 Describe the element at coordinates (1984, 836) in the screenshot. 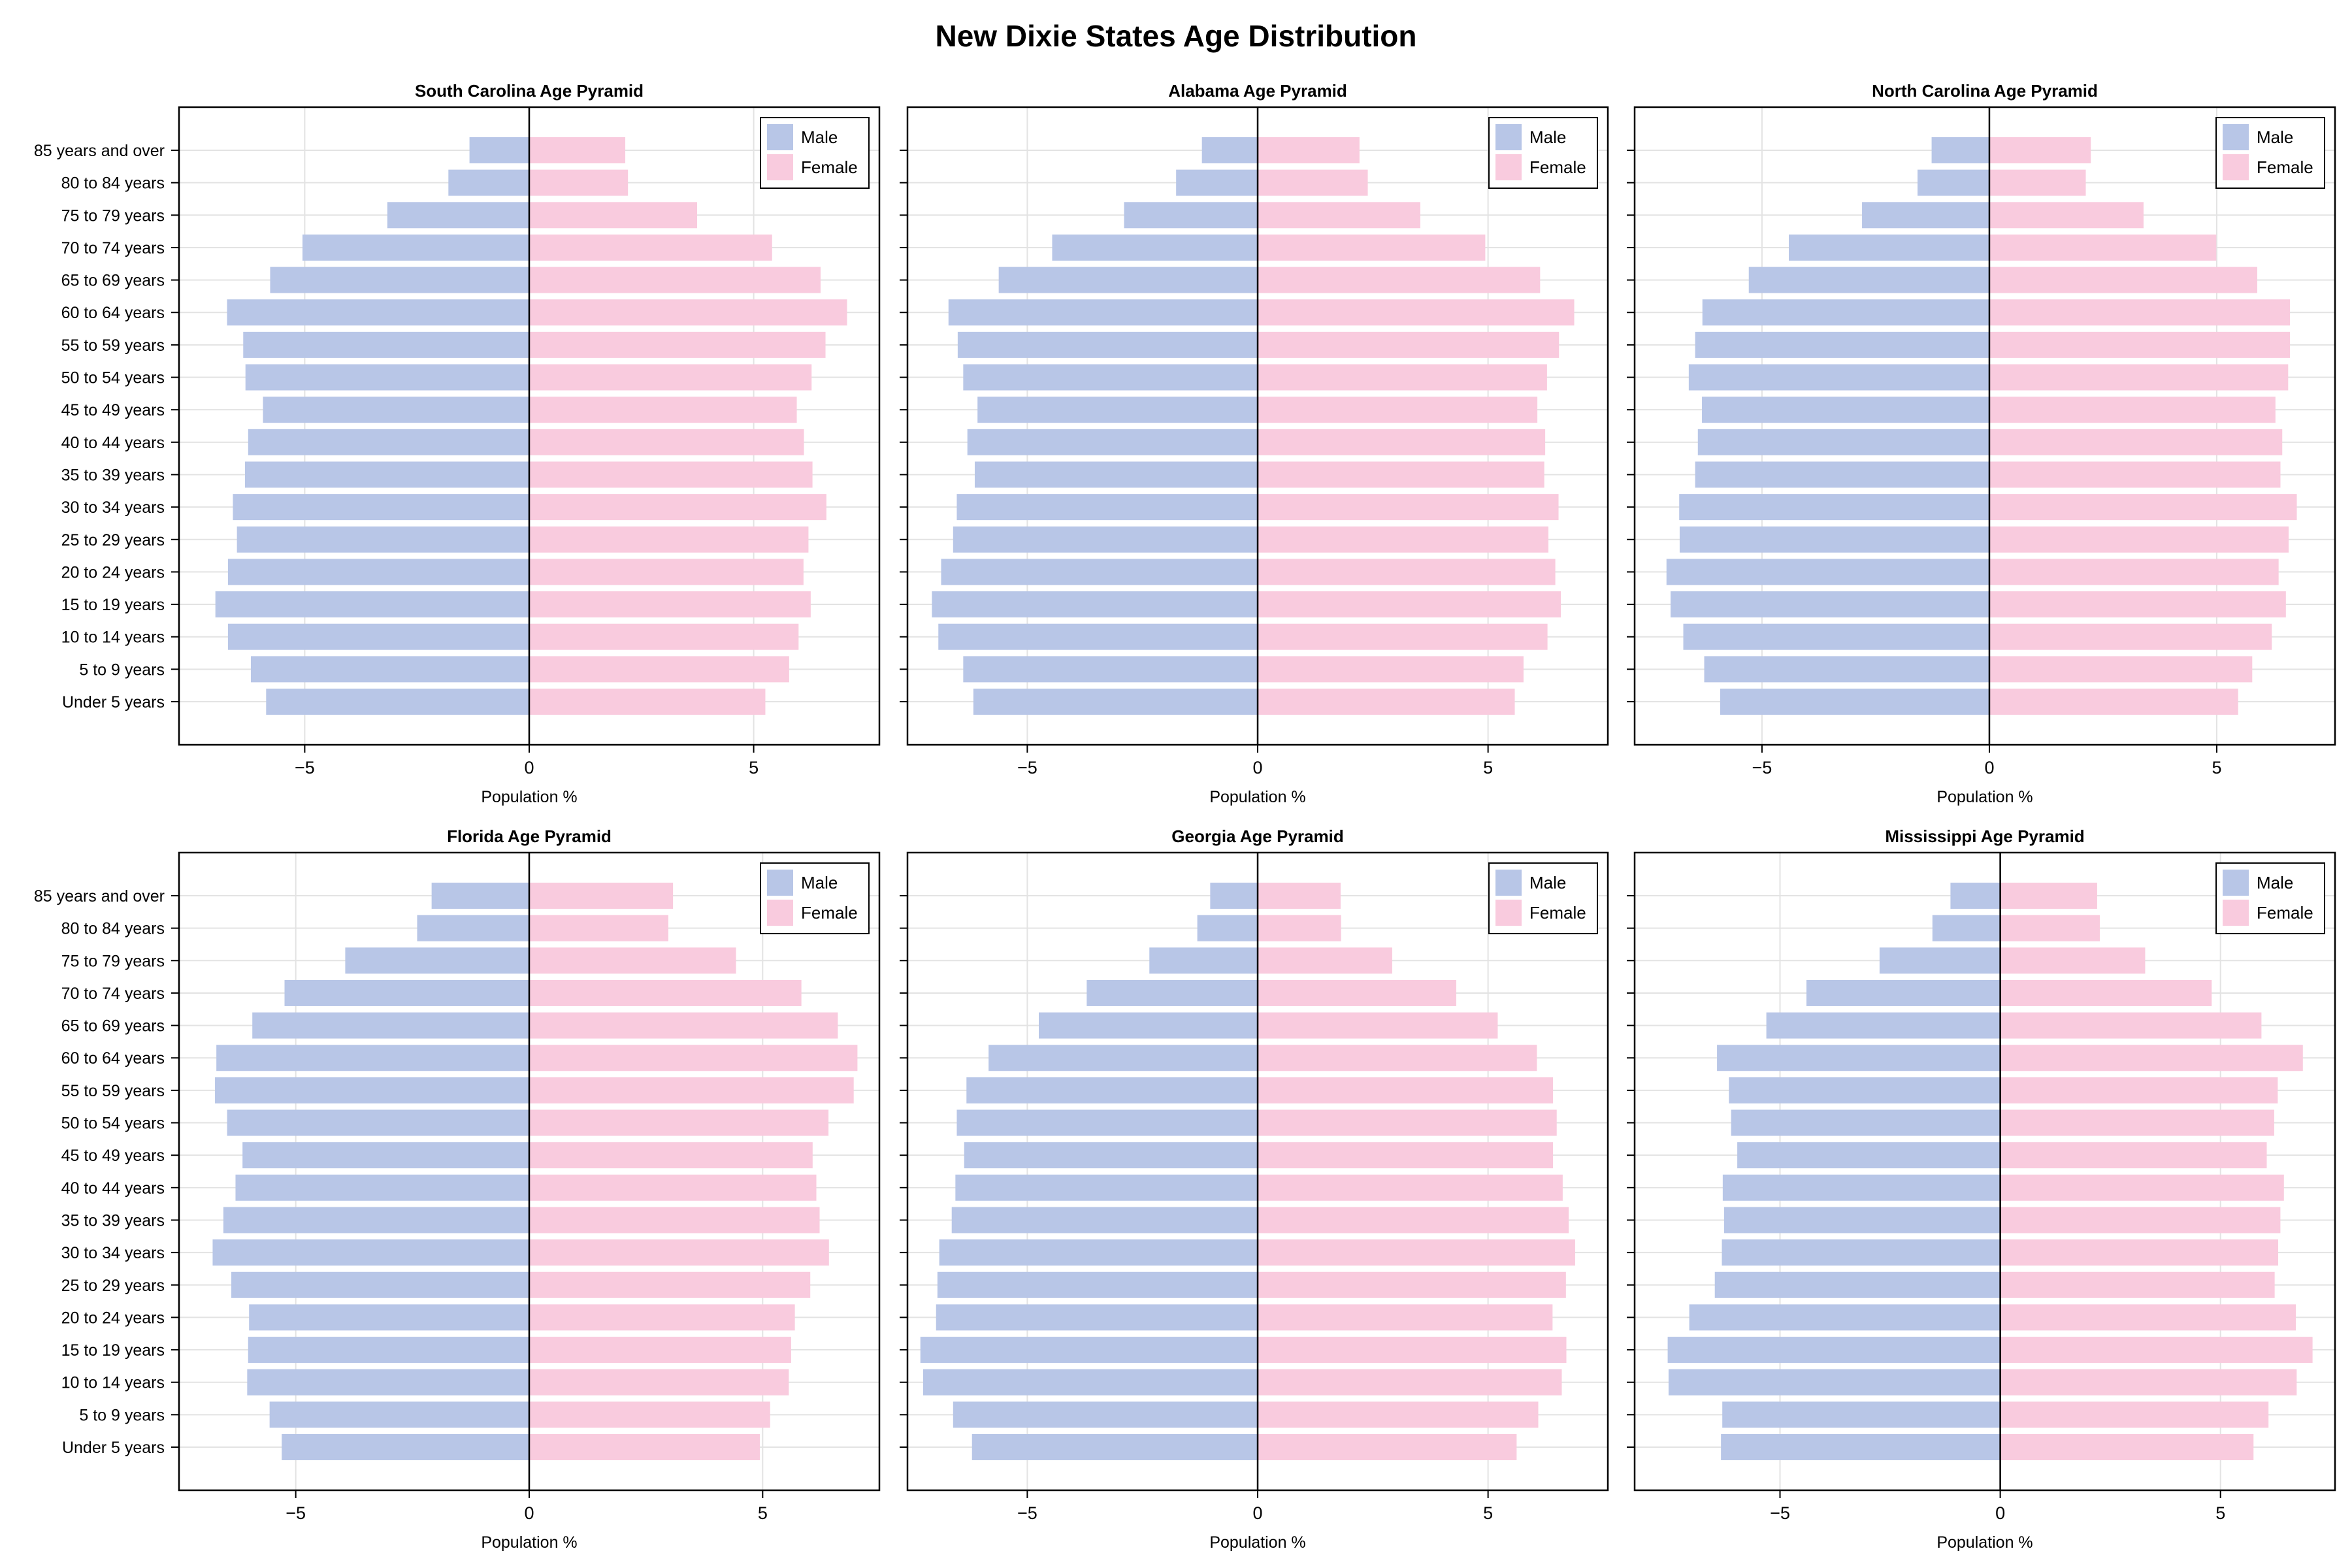

I see `panel-title: Mississippi Age Pyramid` at that location.